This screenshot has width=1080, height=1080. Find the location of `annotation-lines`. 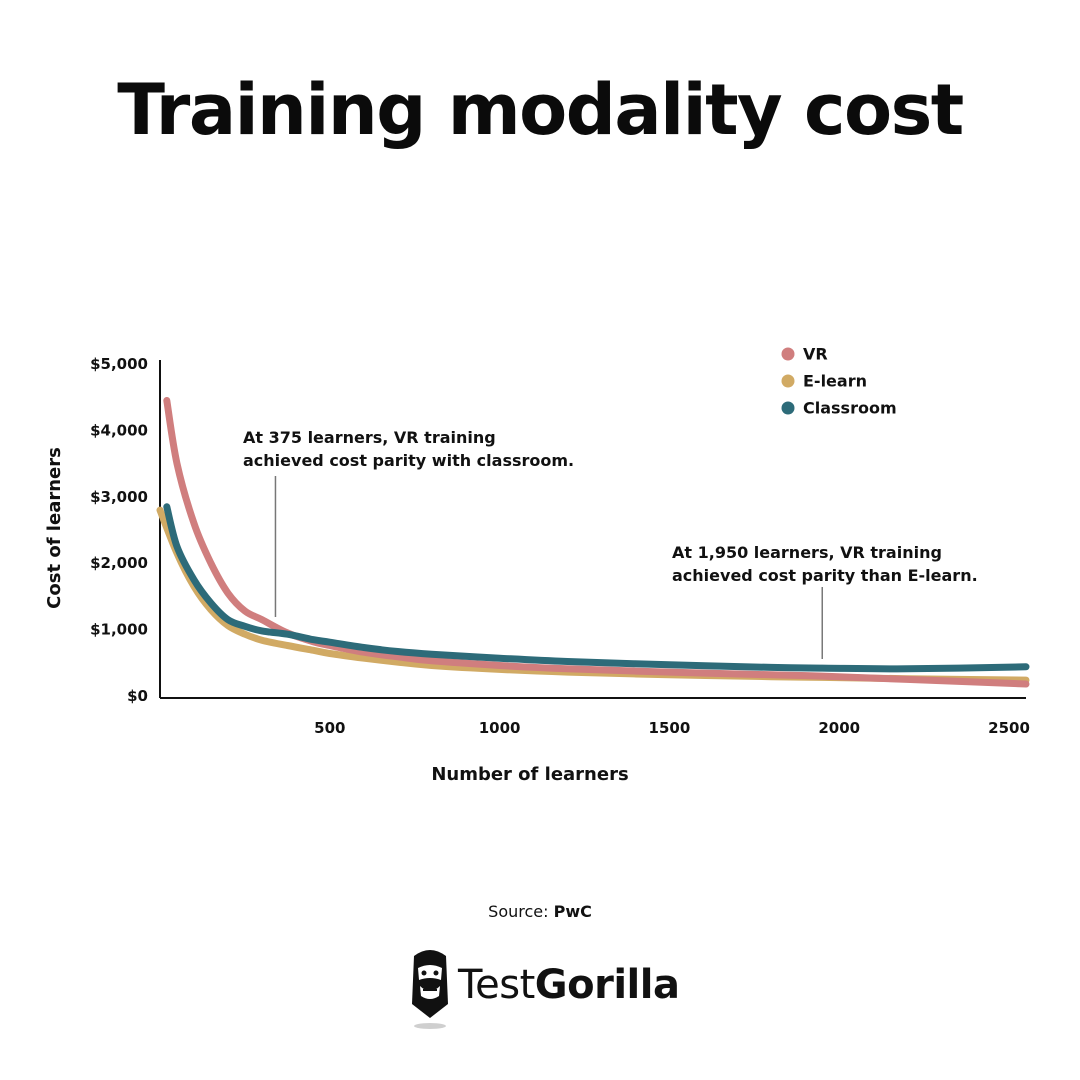

annotation-lines is located at coordinates (548, 567).